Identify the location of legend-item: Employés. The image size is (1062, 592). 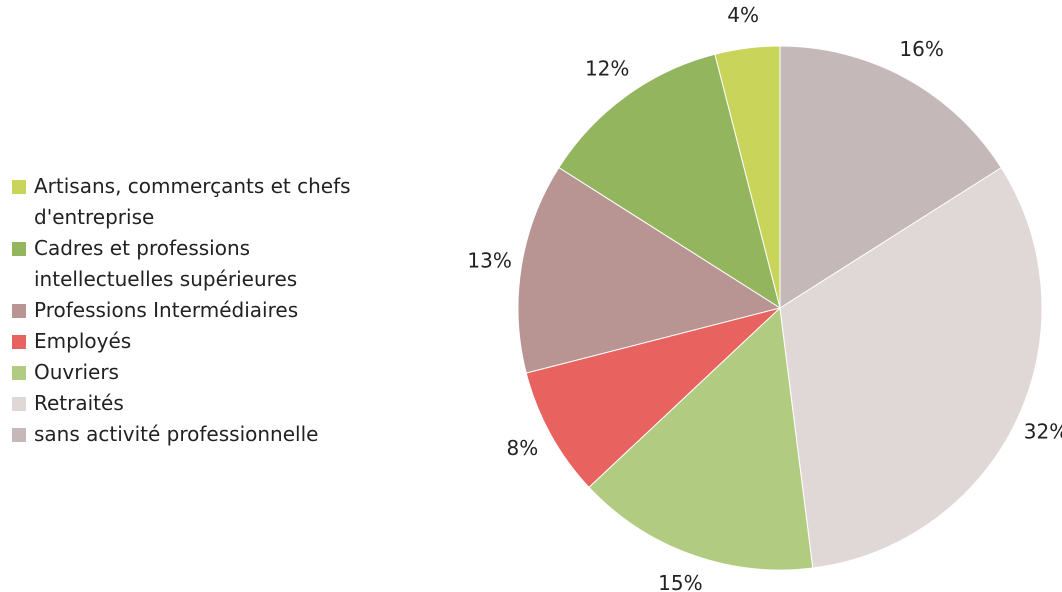
(184, 341).